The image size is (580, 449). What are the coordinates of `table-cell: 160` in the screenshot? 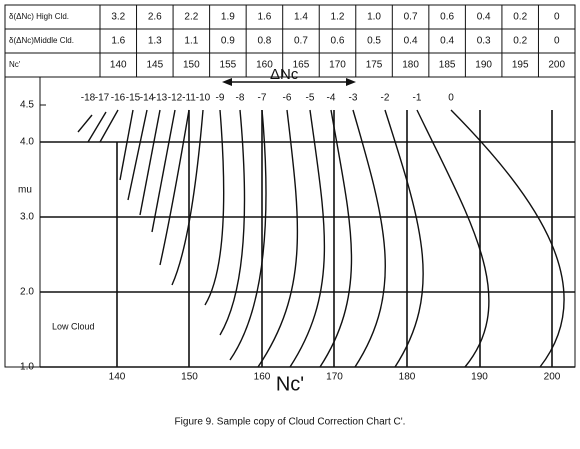 It's located at (264, 65).